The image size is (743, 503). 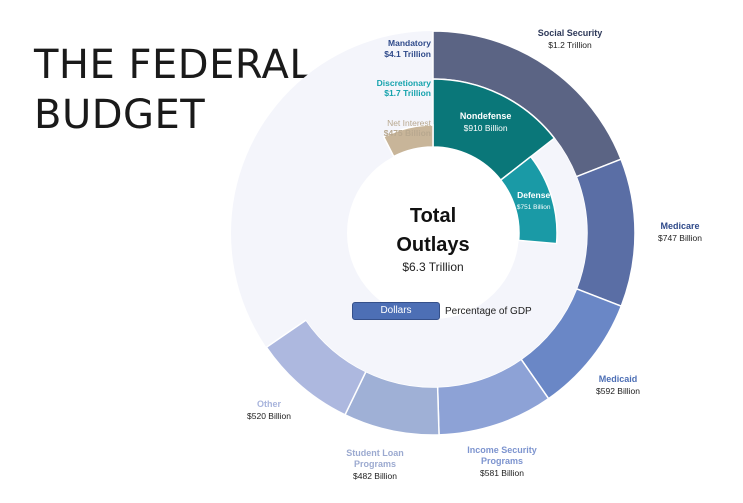 I want to click on label-medicare-name-0: Medicare, so click(x=679, y=226).